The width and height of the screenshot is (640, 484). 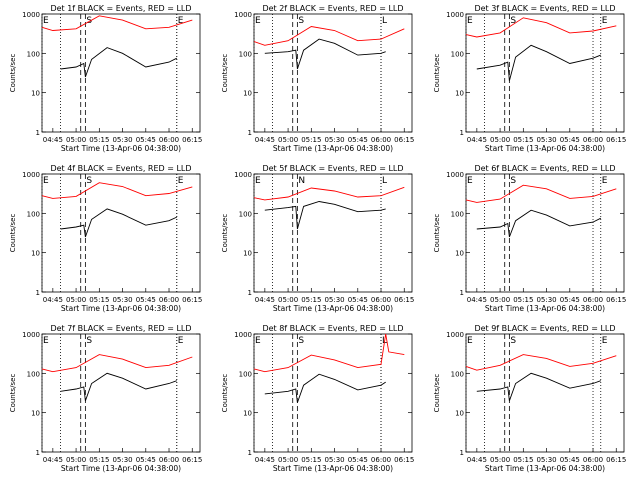 What do you see at coordinates (384, 21) in the screenshot?
I see `marker-label: L` at bounding box center [384, 21].